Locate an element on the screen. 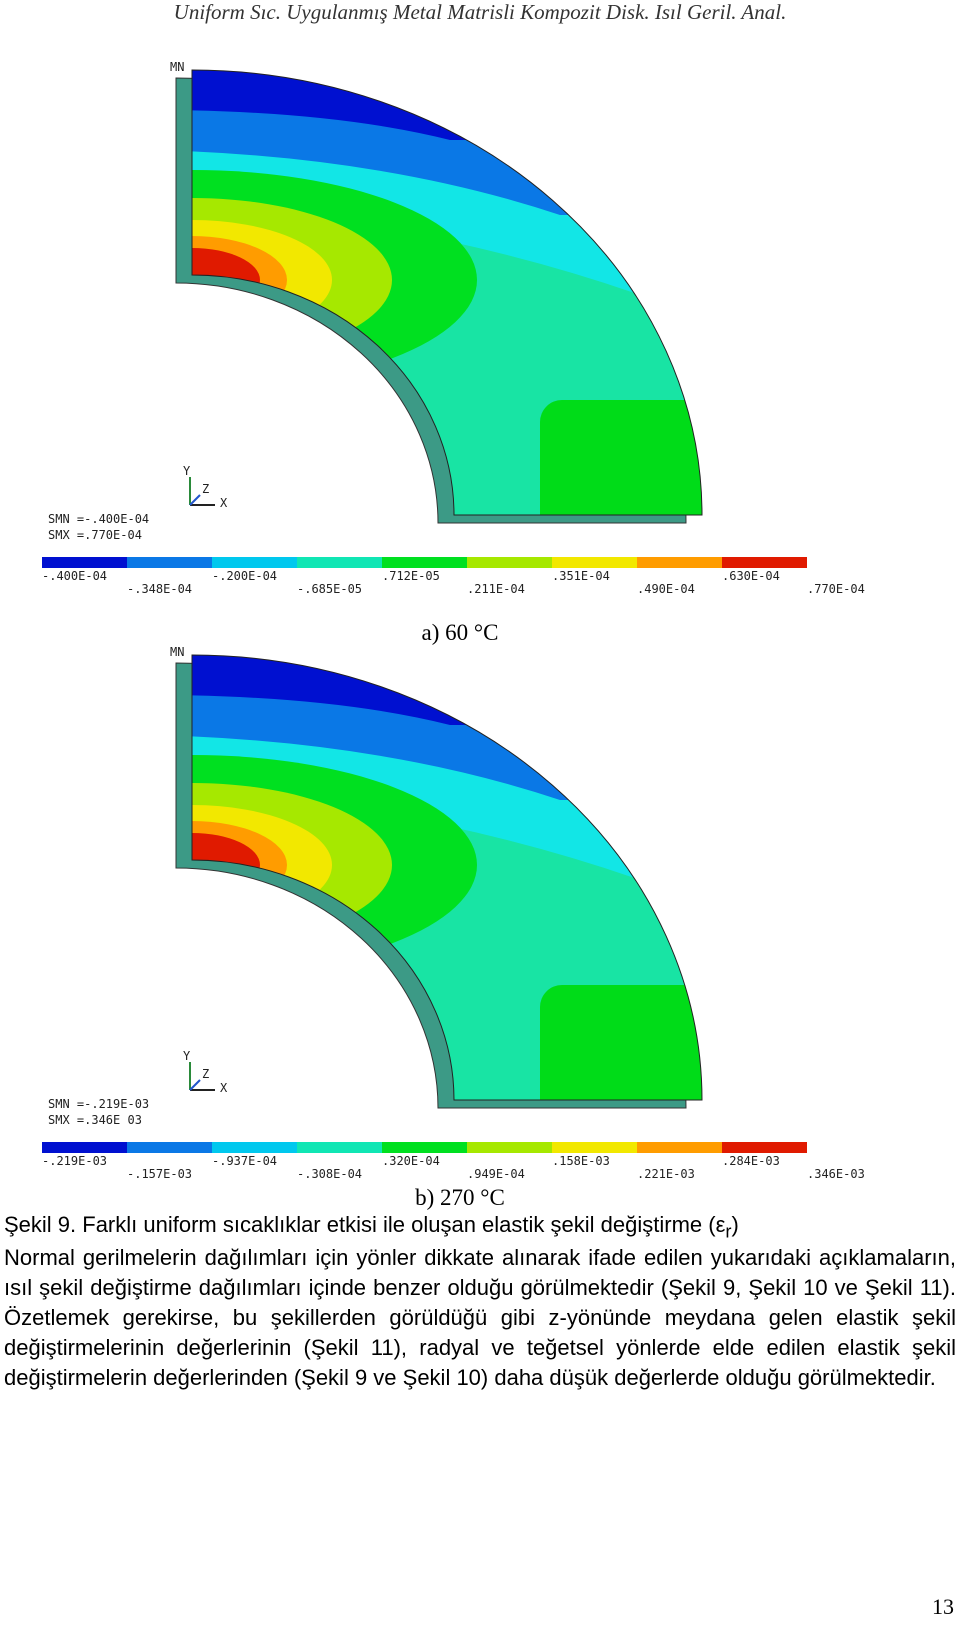 The image size is (960, 1630). legend-label: -.219E-03 is located at coordinates (74, 1161).